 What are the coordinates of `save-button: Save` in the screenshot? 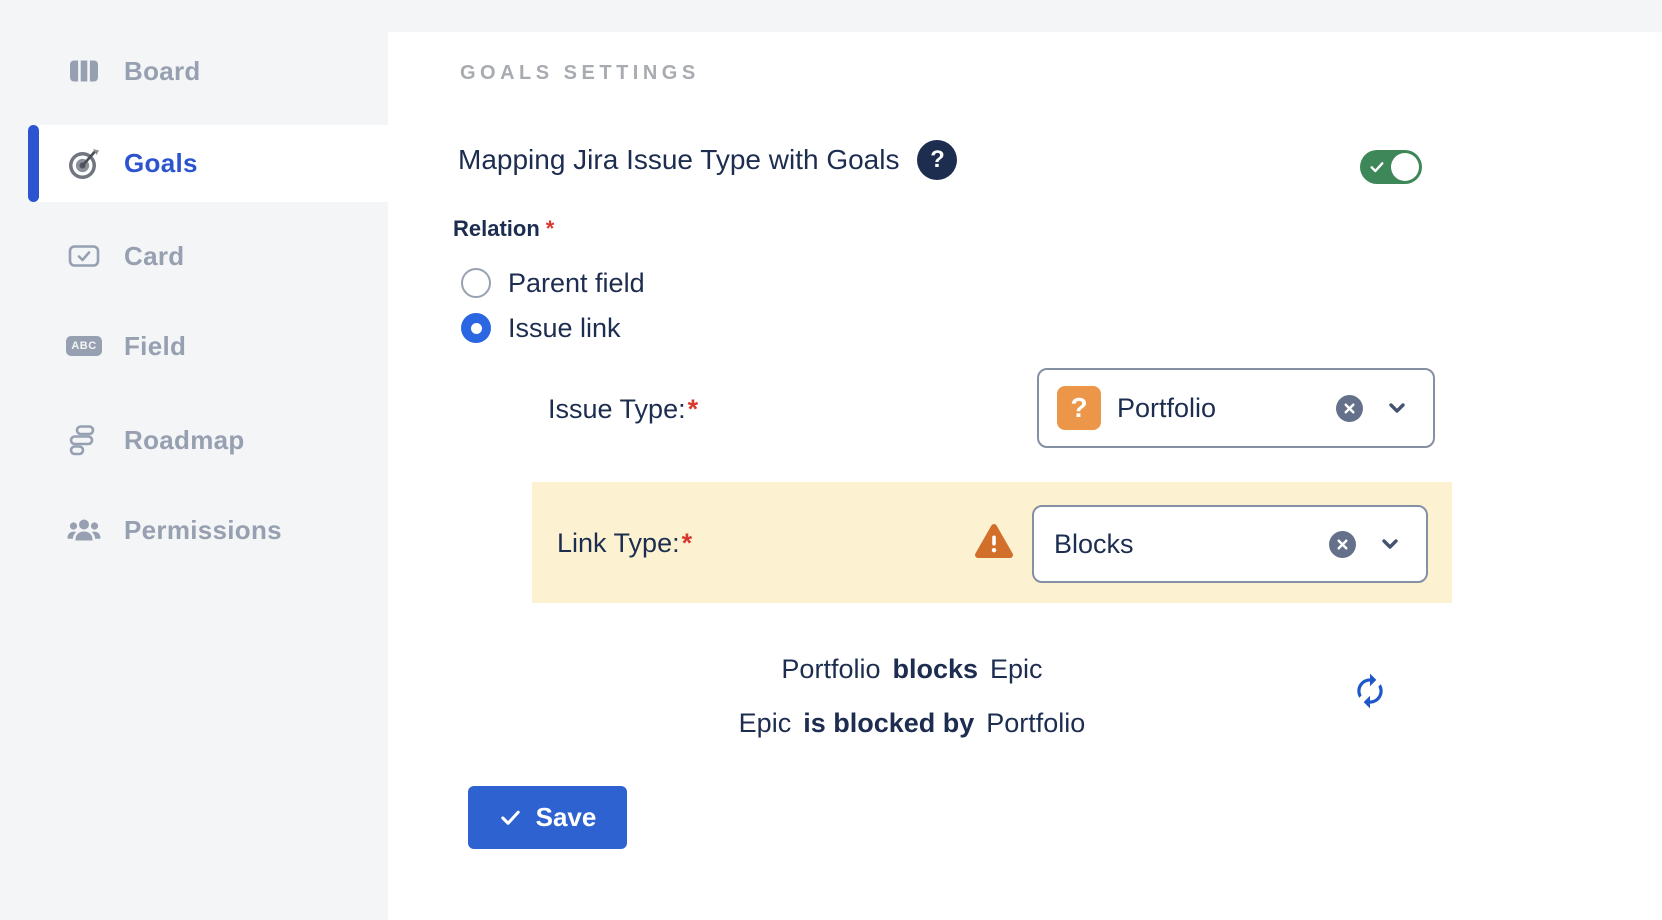 It's located at (547, 817).